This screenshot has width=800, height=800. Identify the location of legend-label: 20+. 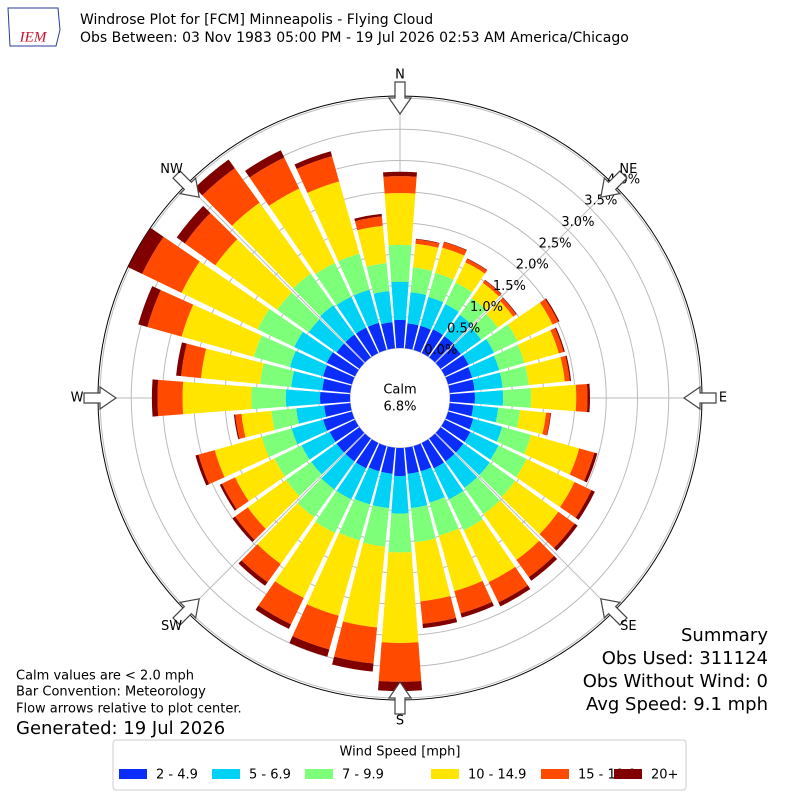
(664, 775).